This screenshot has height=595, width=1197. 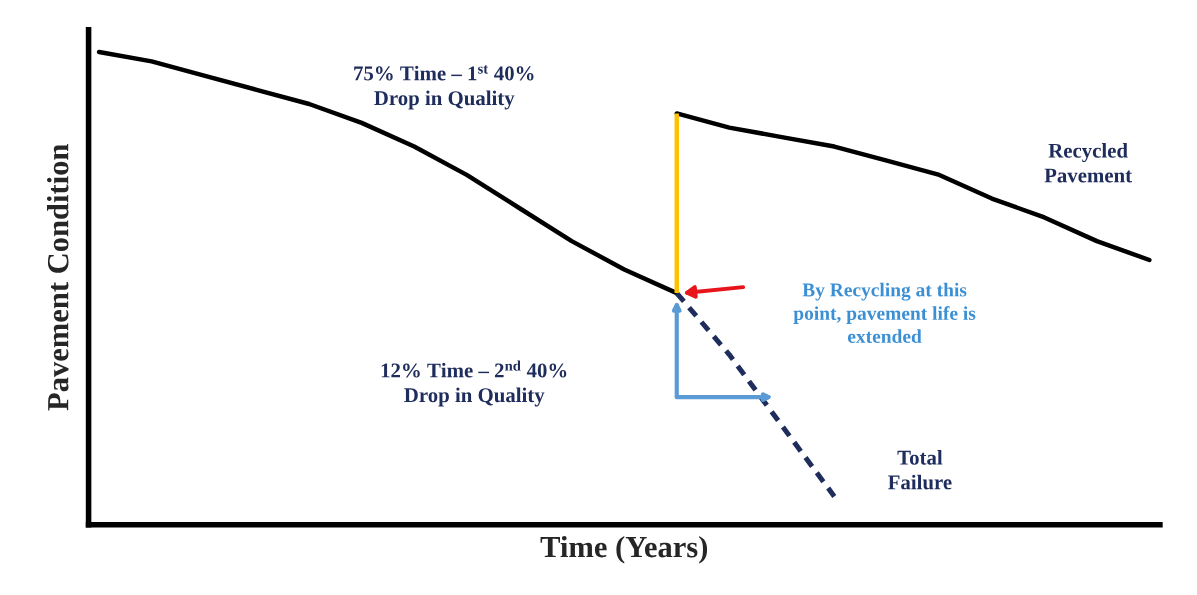 I want to click on annotation: 12% Time – 2$^{nd}$ 40% Drop in Quality, so click(x=474, y=383).